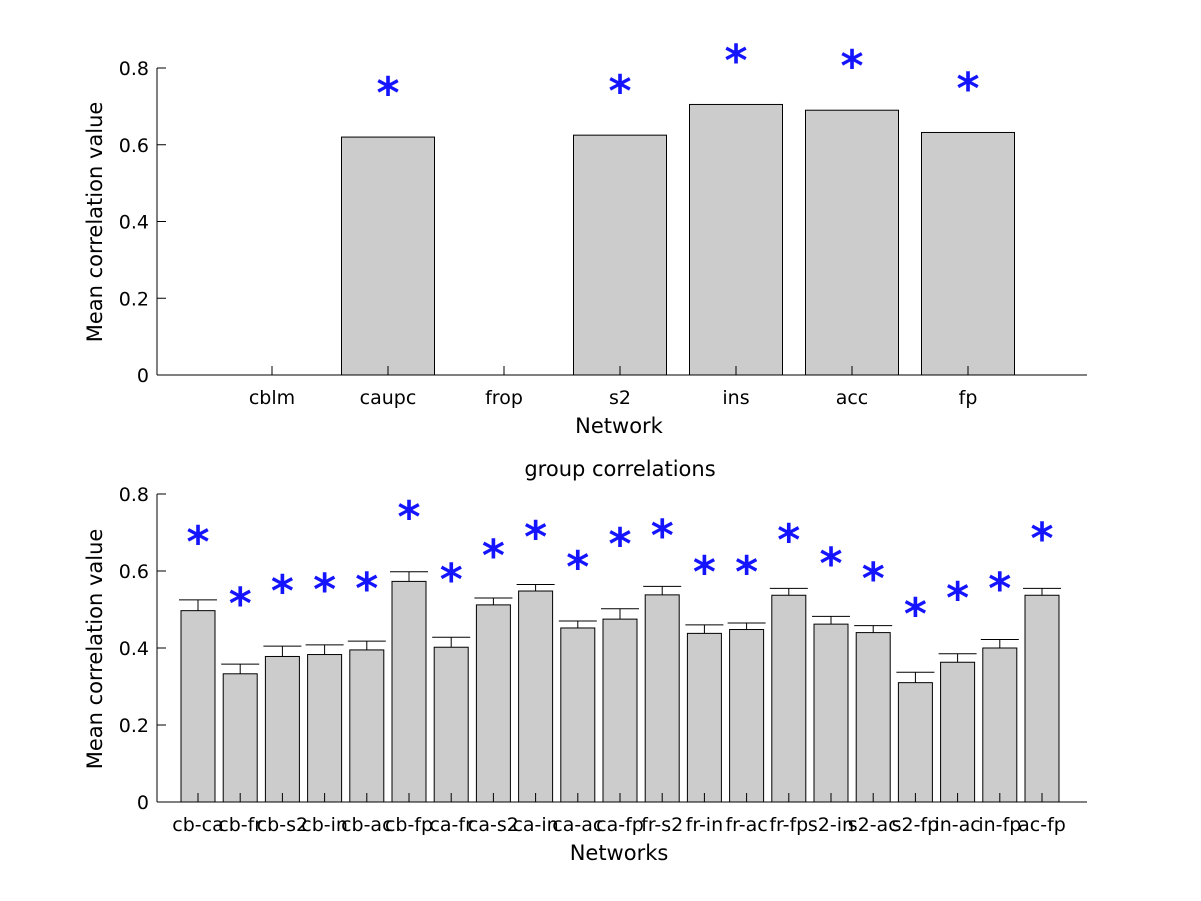  I want to click on bottom-x-tick-label: cb-fr, so click(240, 825).